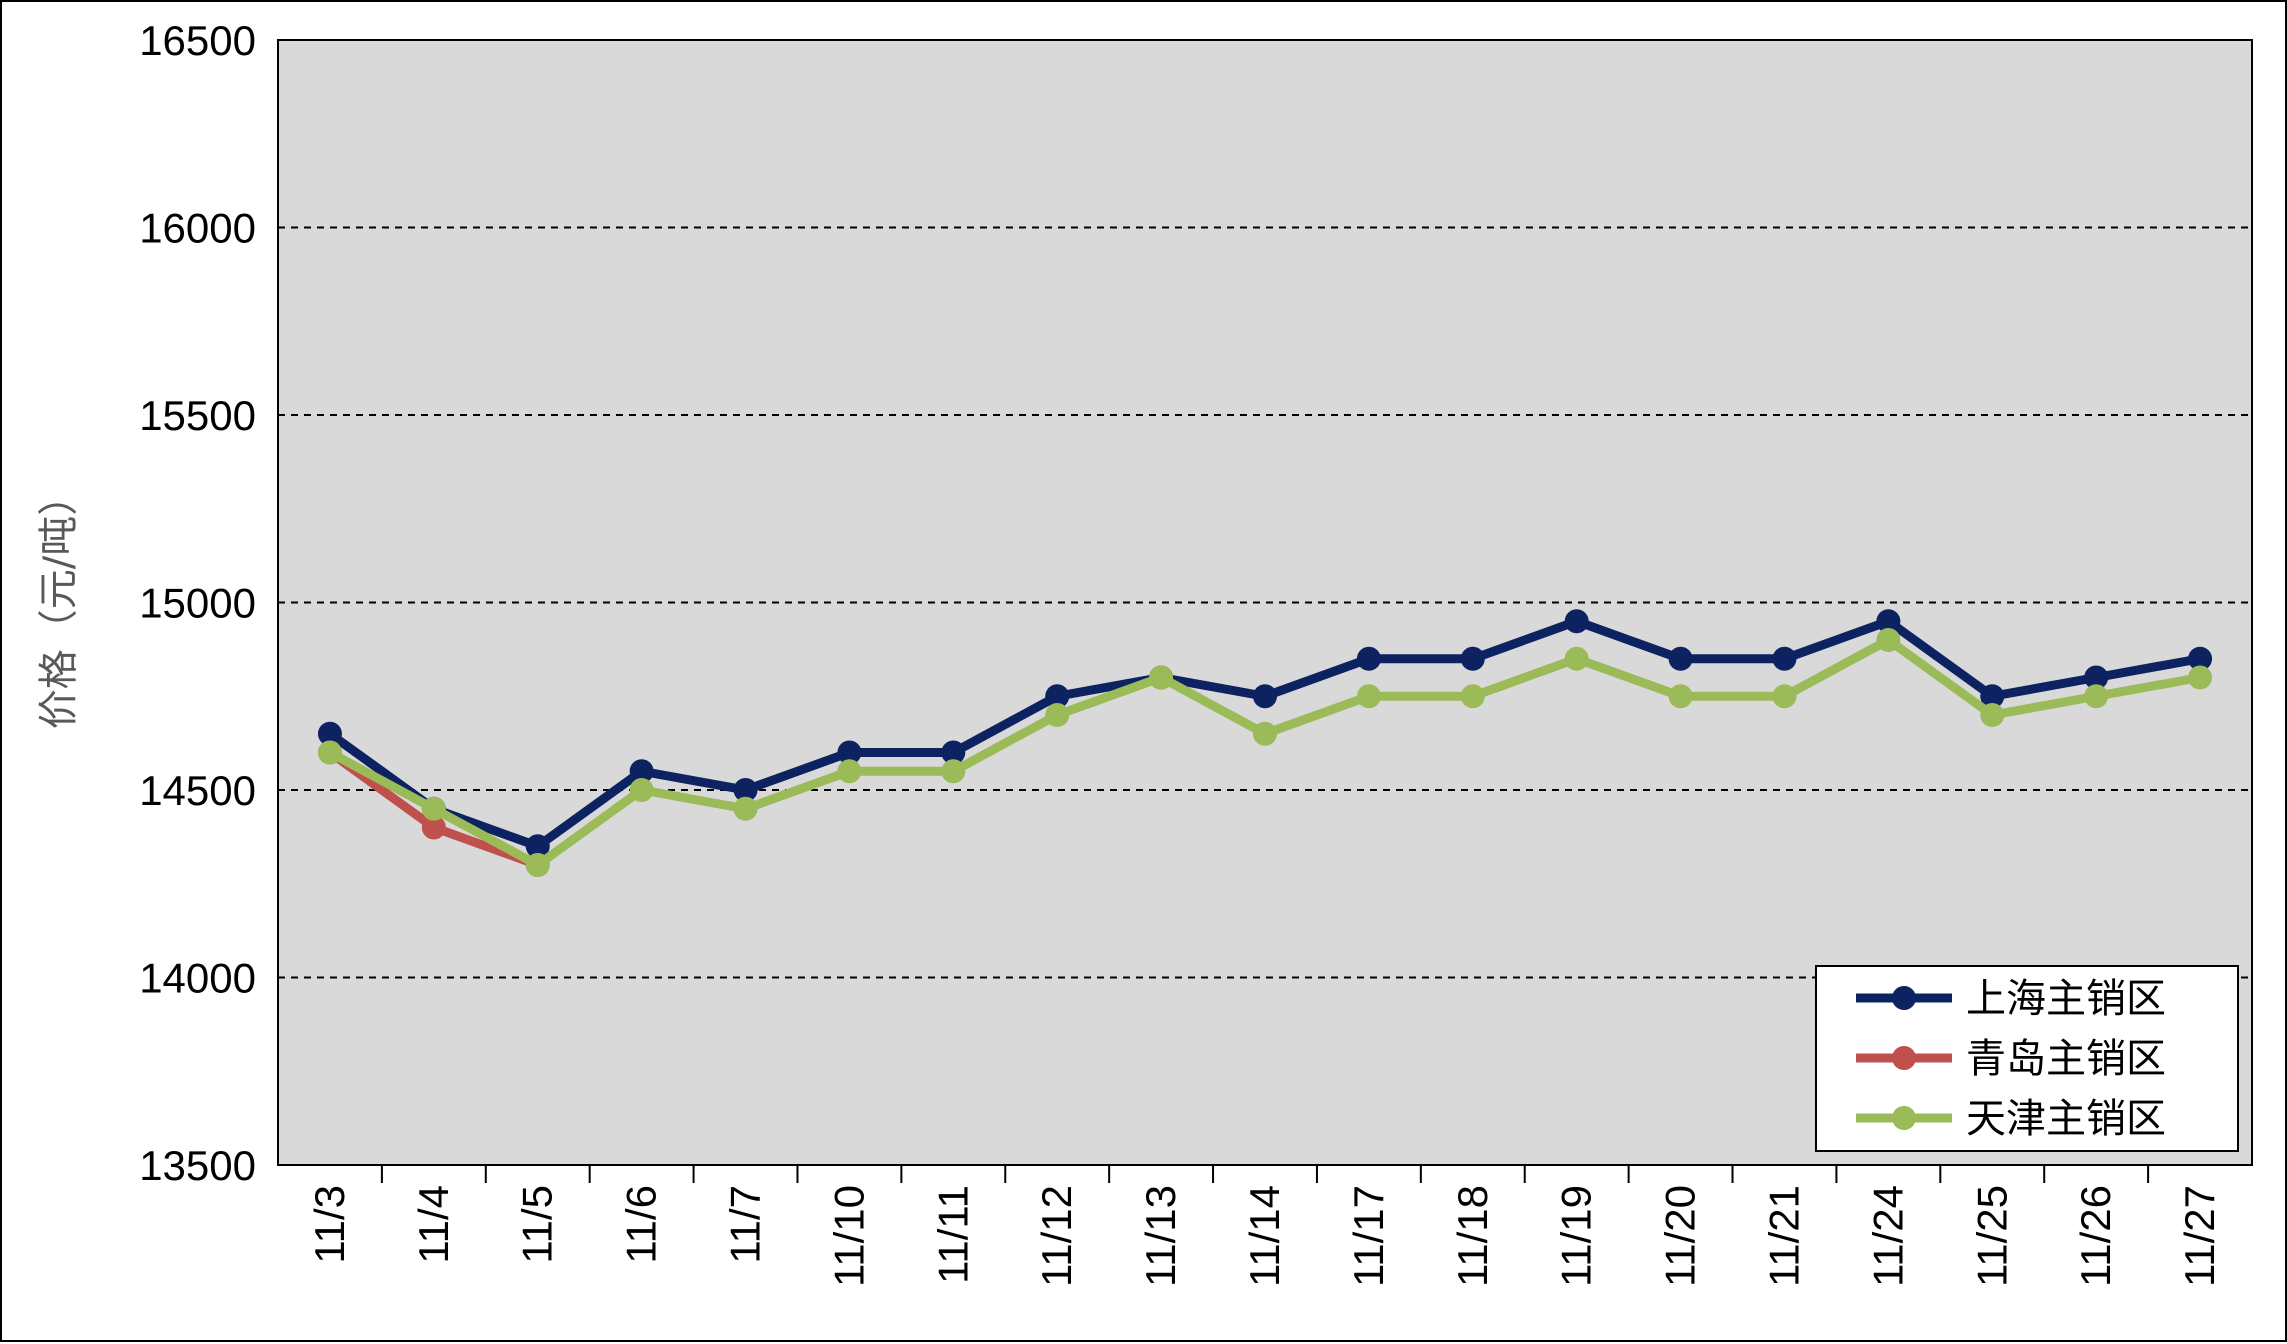 The height and width of the screenshot is (1344, 2287). What do you see at coordinates (1472, 1236) in the screenshot?
I see `x-tick-label: 11/18` at bounding box center [1472, 1236].